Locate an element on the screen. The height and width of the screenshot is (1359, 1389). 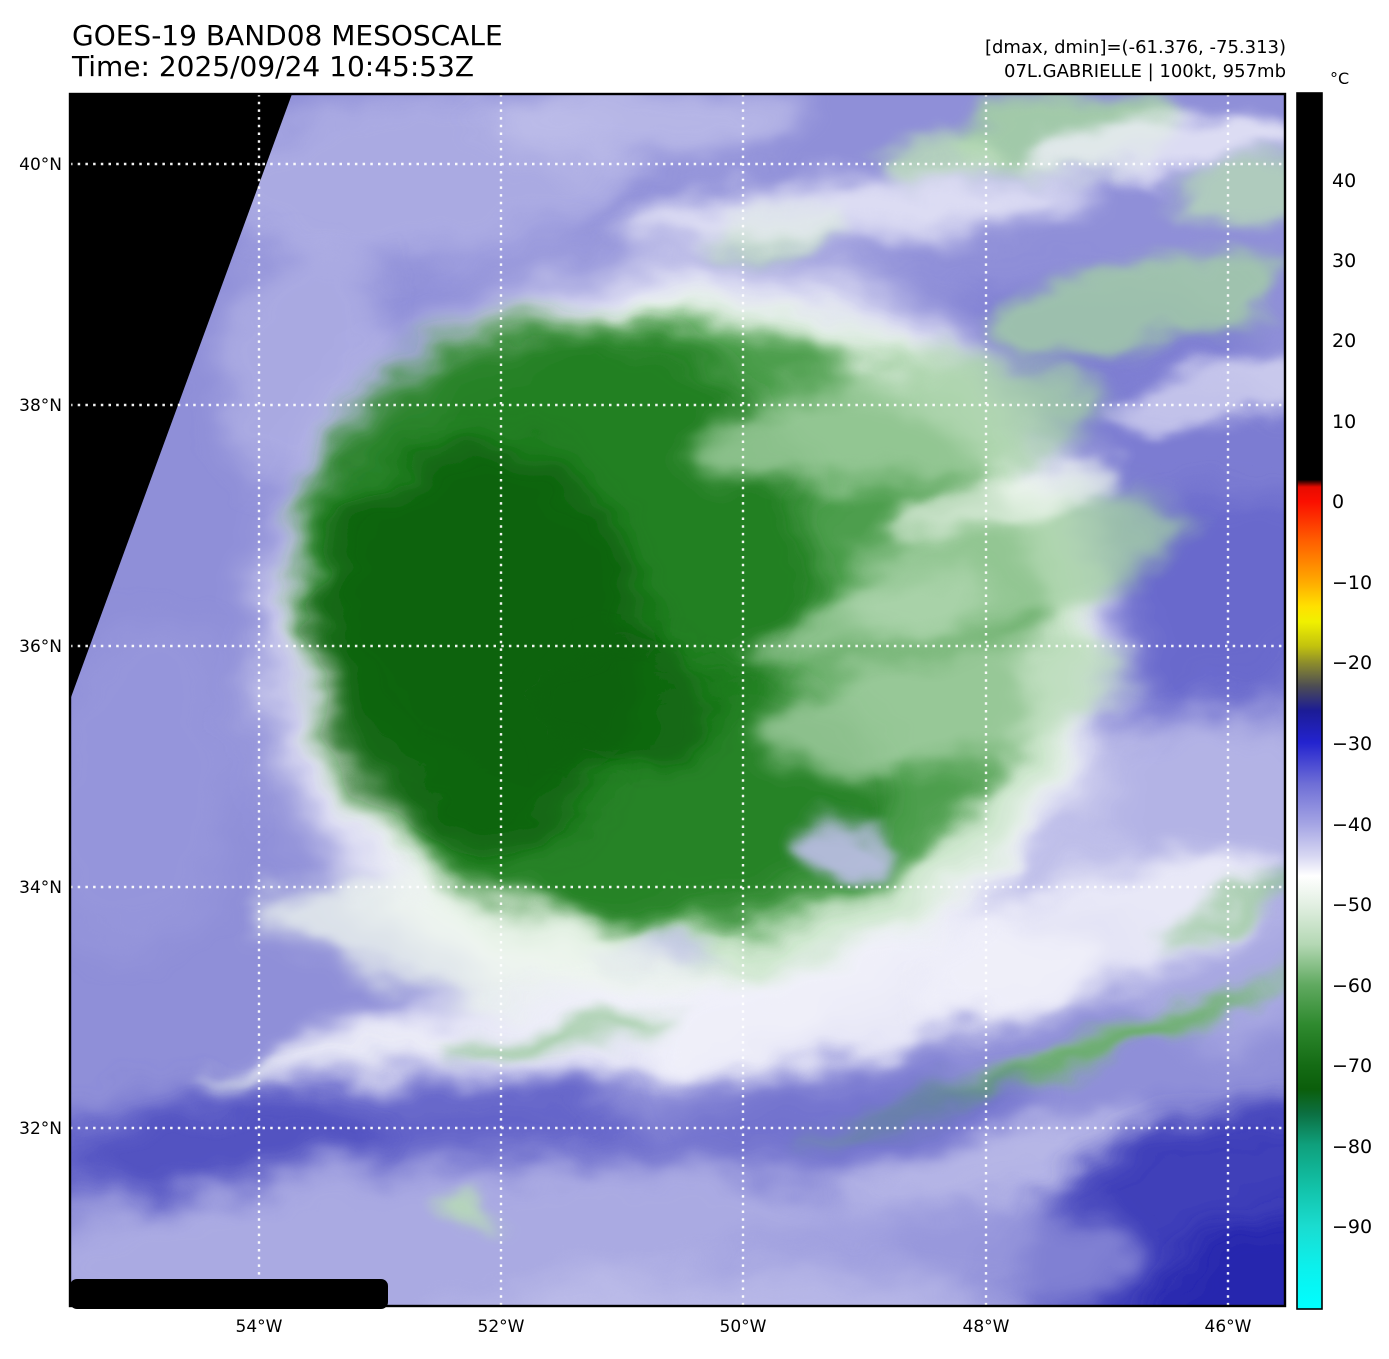
lat-tick-label: 36°N is located at coordinates (40, 647).